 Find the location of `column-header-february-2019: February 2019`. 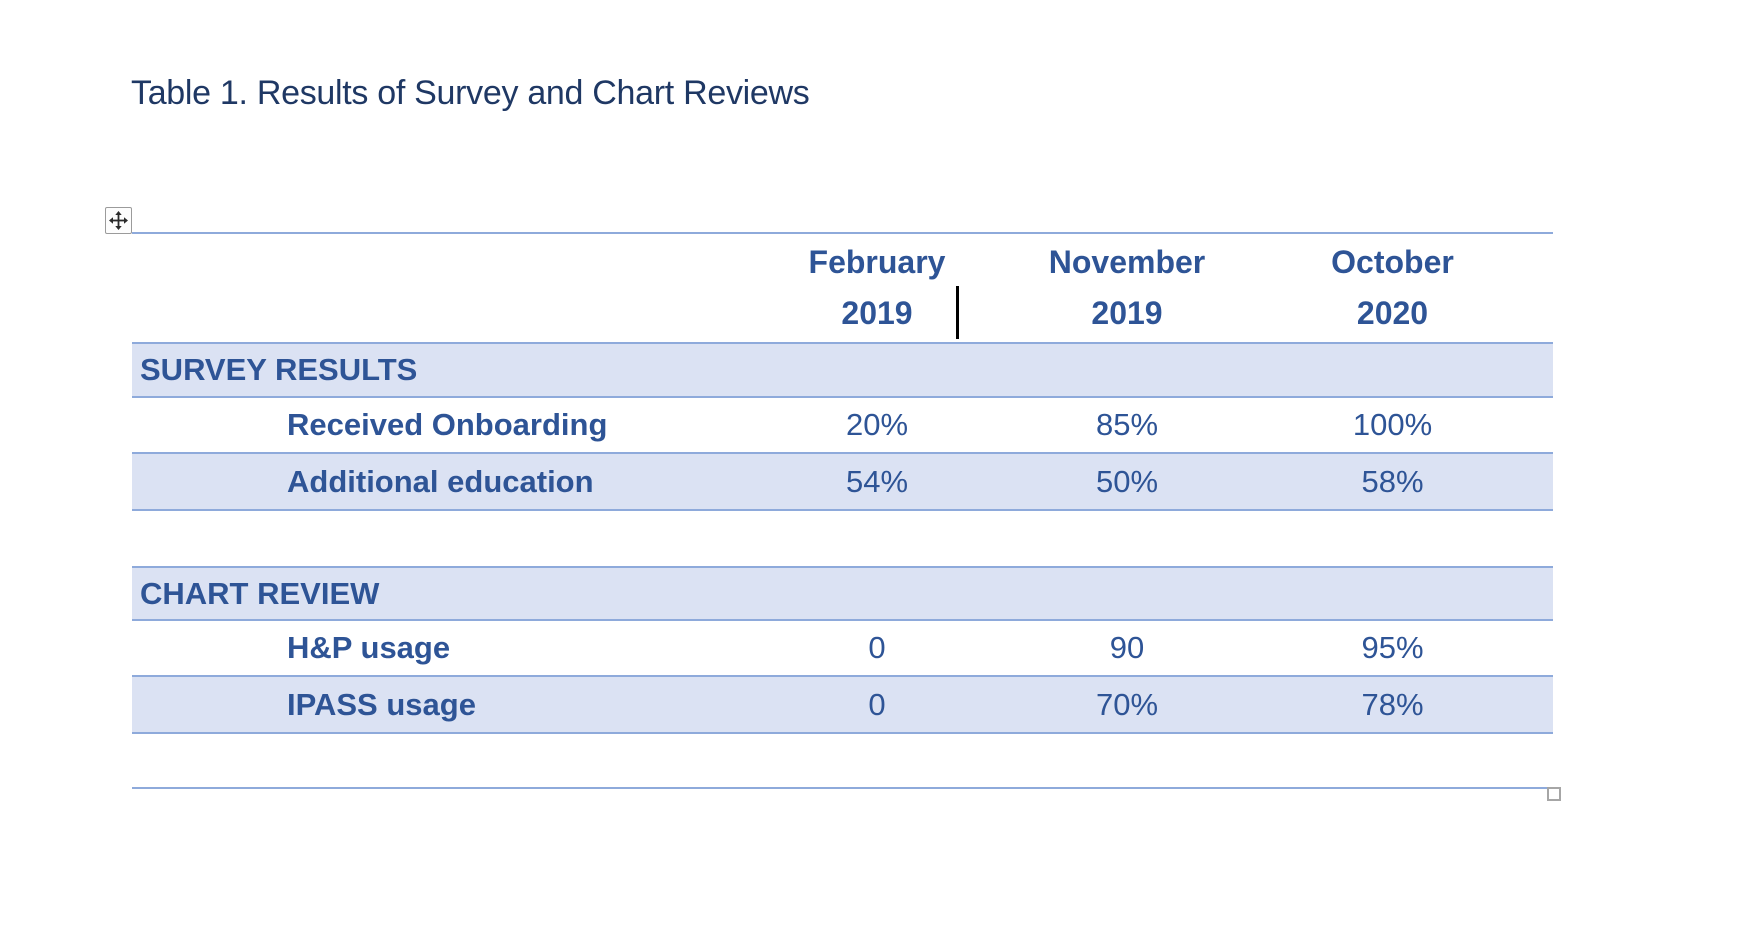

column-header-february-2019: February 2019 is located at coordinates (877, 288).